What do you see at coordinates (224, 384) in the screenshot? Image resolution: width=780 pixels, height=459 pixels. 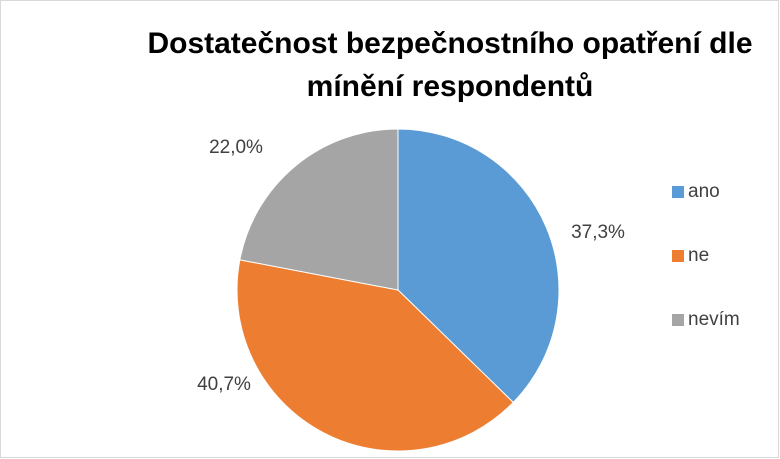 I see `data-label: 40,7%` at bounding box center [224, 384].